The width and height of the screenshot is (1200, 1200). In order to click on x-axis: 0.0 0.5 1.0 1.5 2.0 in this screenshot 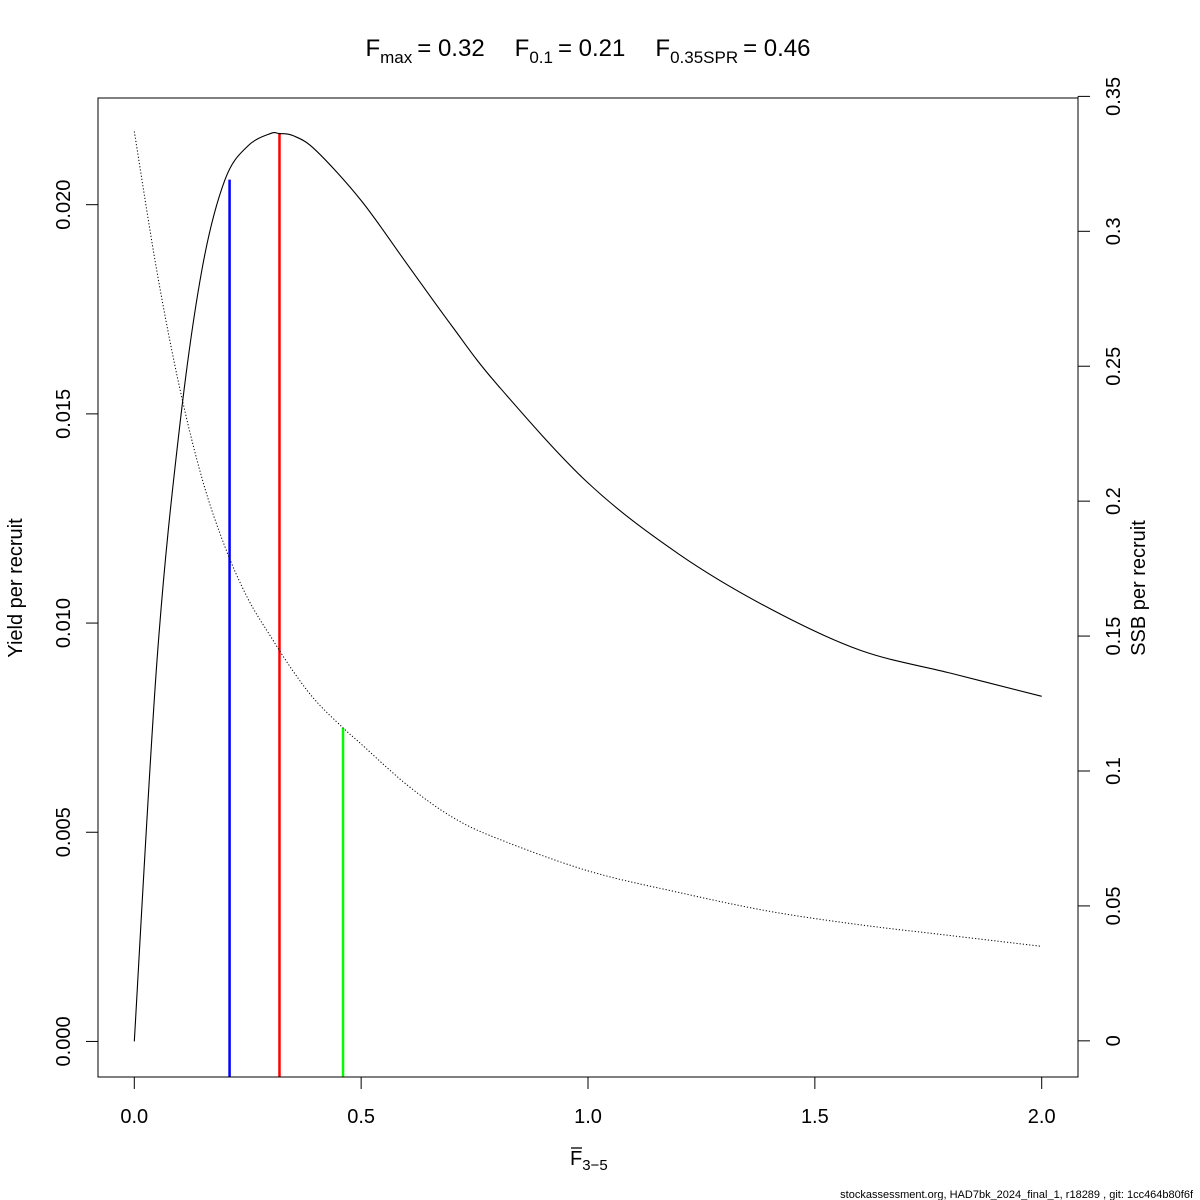, I will do `click(588, 1102)`.